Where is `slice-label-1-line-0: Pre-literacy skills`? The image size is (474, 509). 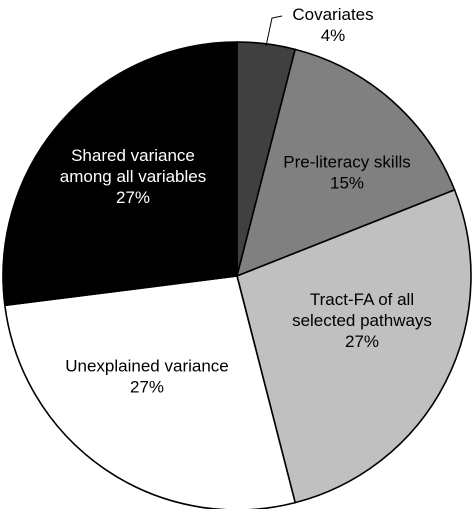 slice-label-1-line-0: Pre-literacy skills is located at coordinates (347, 161).